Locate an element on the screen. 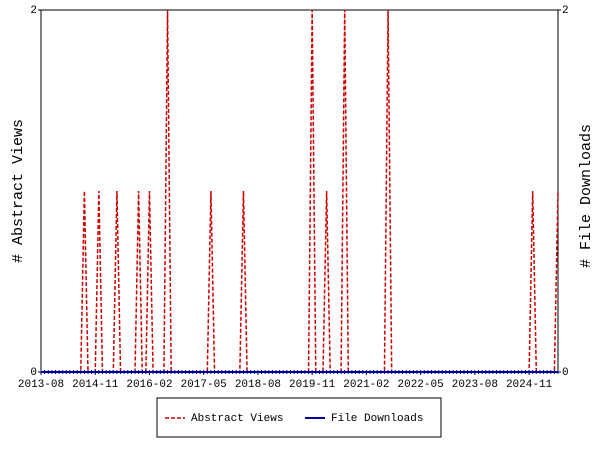 Image resolution: width=600 pixels, height=450 pixels. x-tick-label: 2019-11 is located at coordinates (312, 385).